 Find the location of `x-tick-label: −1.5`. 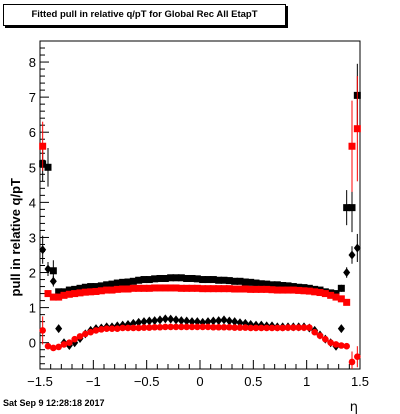

x-tick-label: −1.5 is located at coordinates (40, 381).